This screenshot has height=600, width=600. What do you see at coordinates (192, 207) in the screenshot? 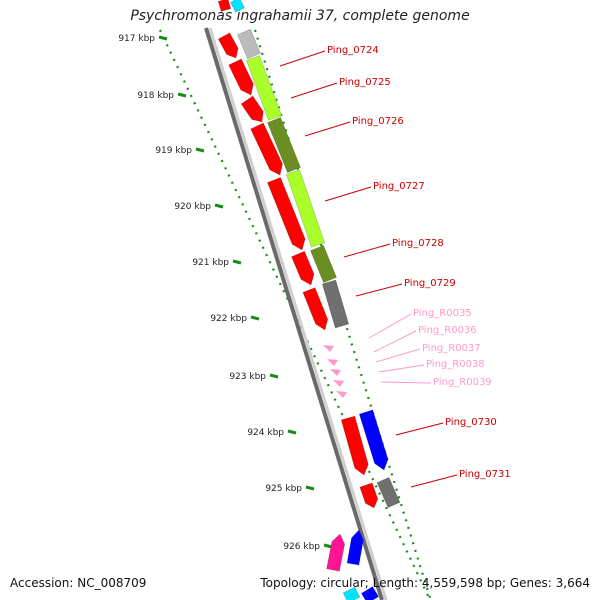
I see `ruler-tick-label: 920 kbp` at bounding box center [192, 207].